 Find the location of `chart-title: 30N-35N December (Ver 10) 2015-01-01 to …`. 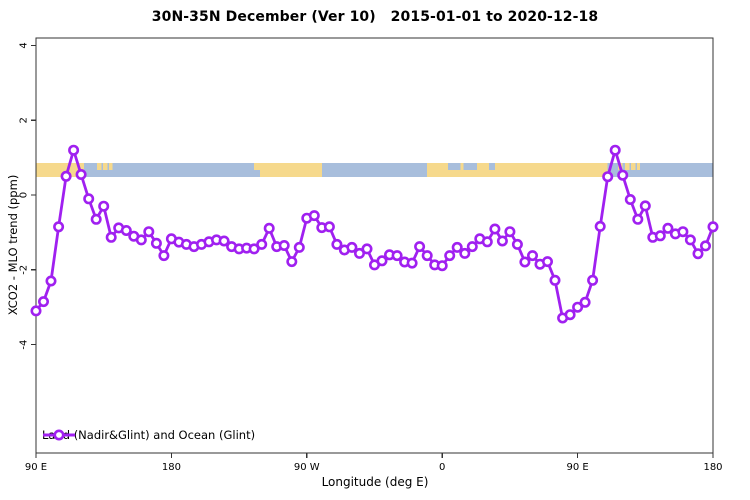

chart-title: 30N-35N December (Ver 10) 2015-01-01 to … is located at coordinates (375, 17).